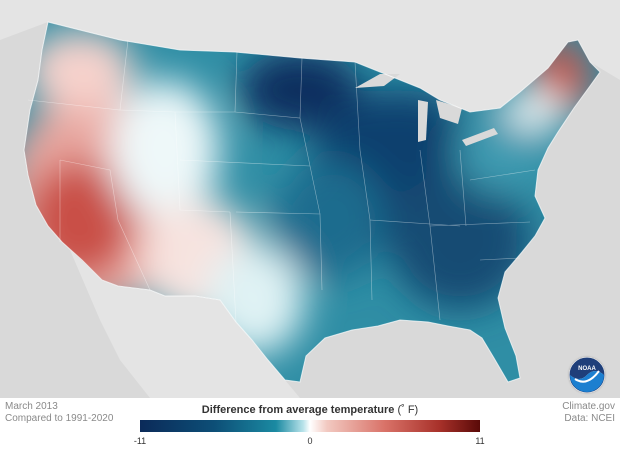 This screenshot has height=450, width=620. What do you see at coordinates (310, 441) in the screenshot?
I see `legend-tick-mid: 0` at bounding box center [310, 441].